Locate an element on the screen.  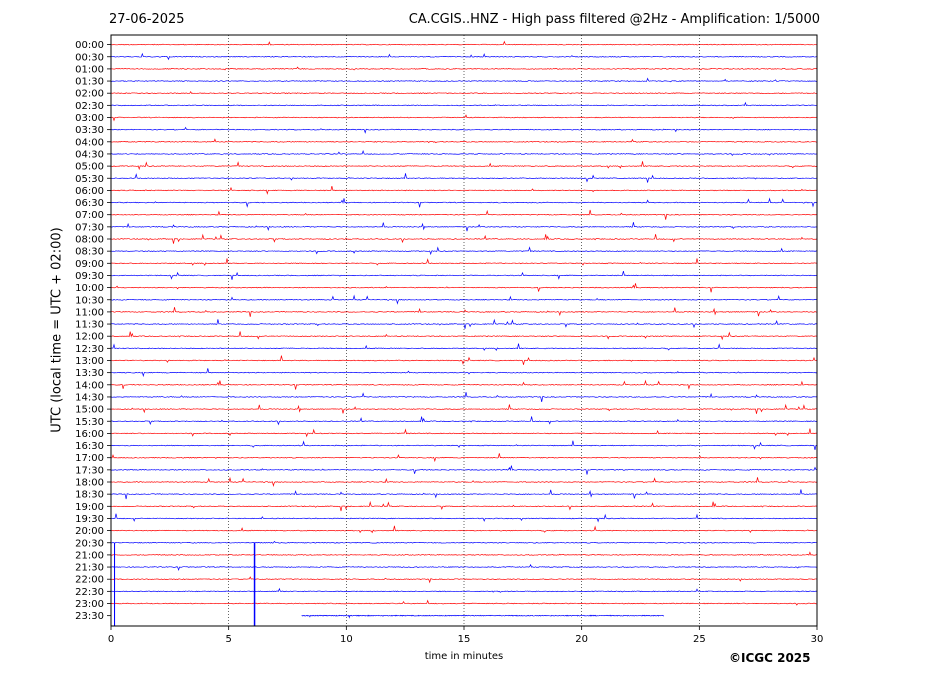
y-tick-label: 10:30 is located at coordinates (89, 300).